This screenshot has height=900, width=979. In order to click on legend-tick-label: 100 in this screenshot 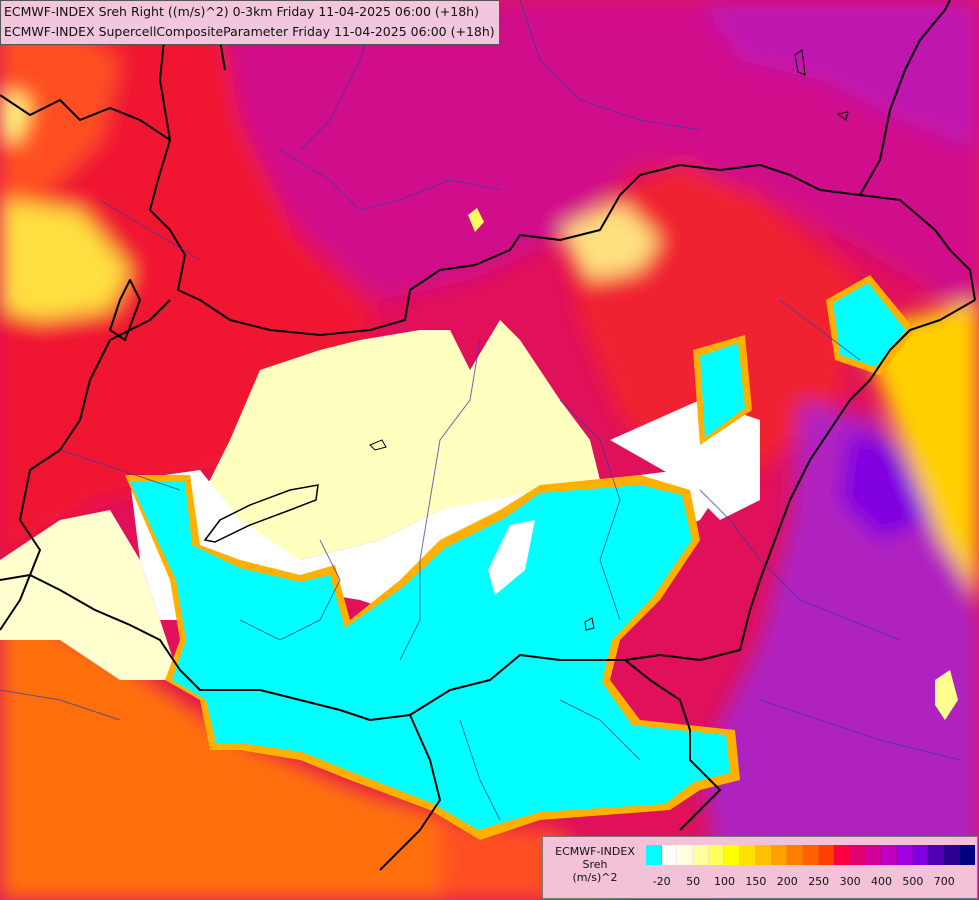, I will do `click(724, 881)`.